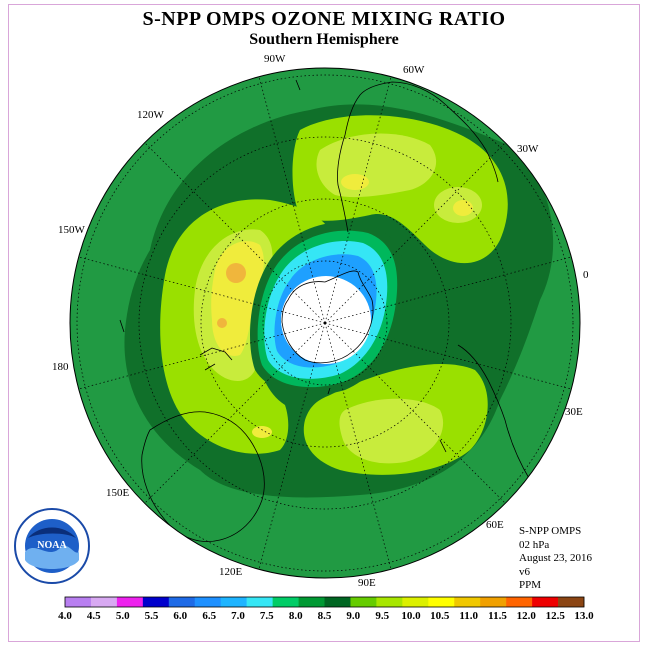 The height and width of the screenshot is (648, 648). Describe the element at coordinates (418, 157) in the screenshot. I see `coastline-south-america` at that location.